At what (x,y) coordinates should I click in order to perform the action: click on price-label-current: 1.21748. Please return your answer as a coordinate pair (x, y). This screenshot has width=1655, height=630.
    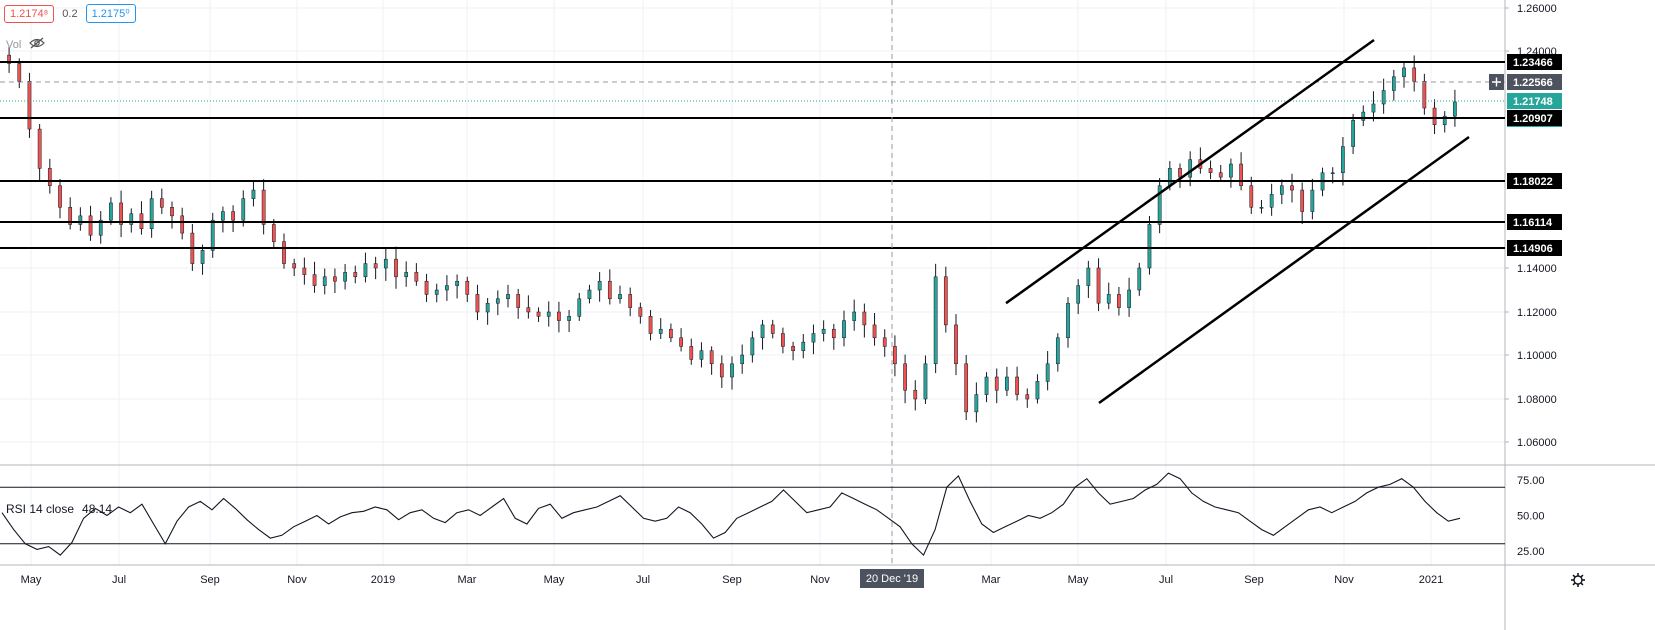
    Looking at the image, I should click on (1534, 101).